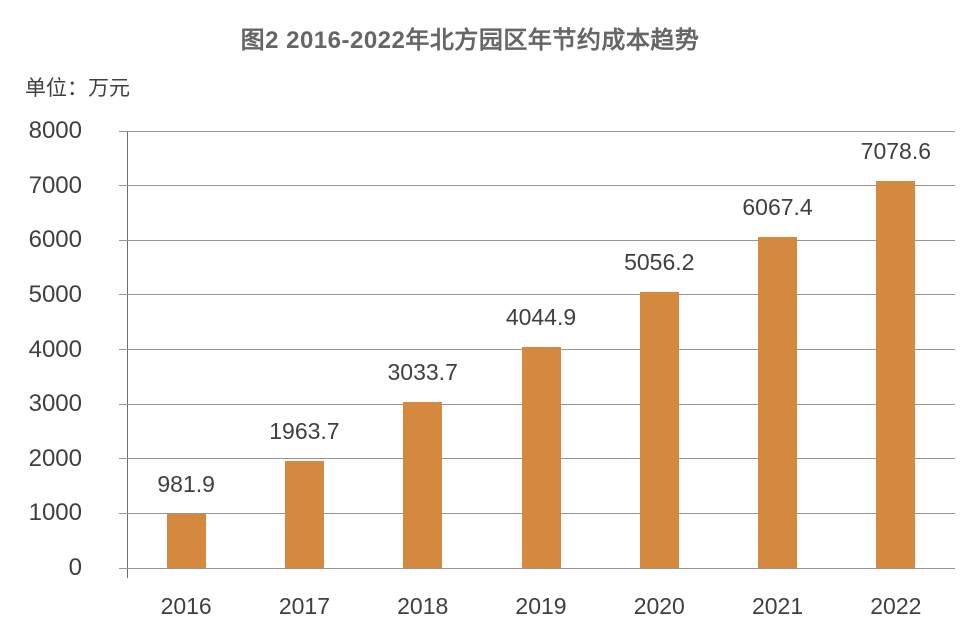 This screenshot has height=629, width=972. Describe the element at coordinates (777, 606) in the screenshot. I see `x-axis-label: 2021` at that location.